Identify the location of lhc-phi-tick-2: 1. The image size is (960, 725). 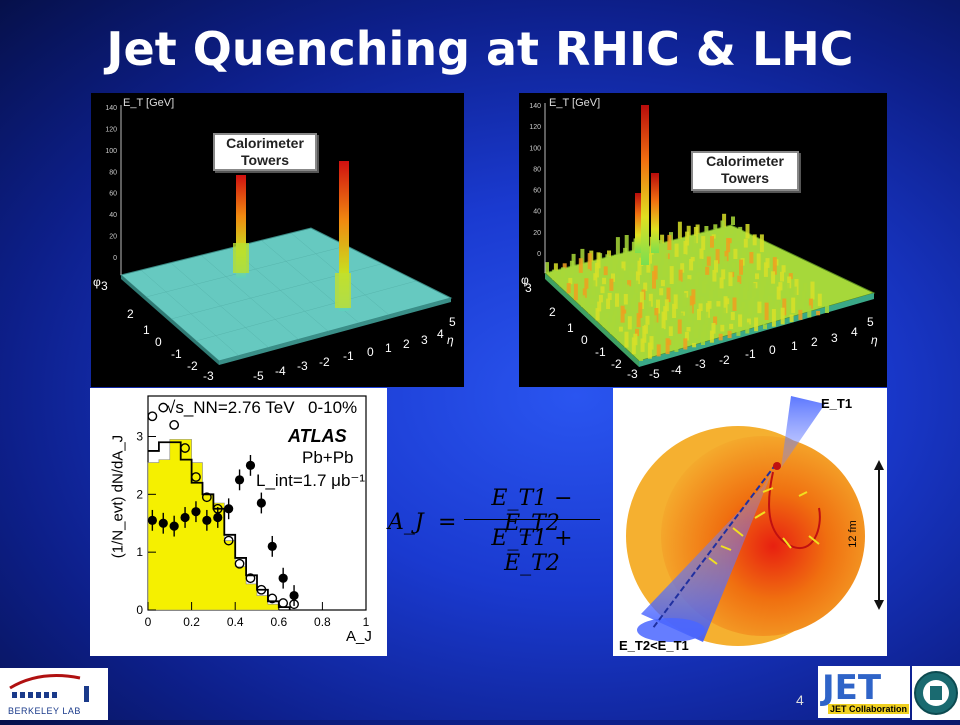
(570, 328).